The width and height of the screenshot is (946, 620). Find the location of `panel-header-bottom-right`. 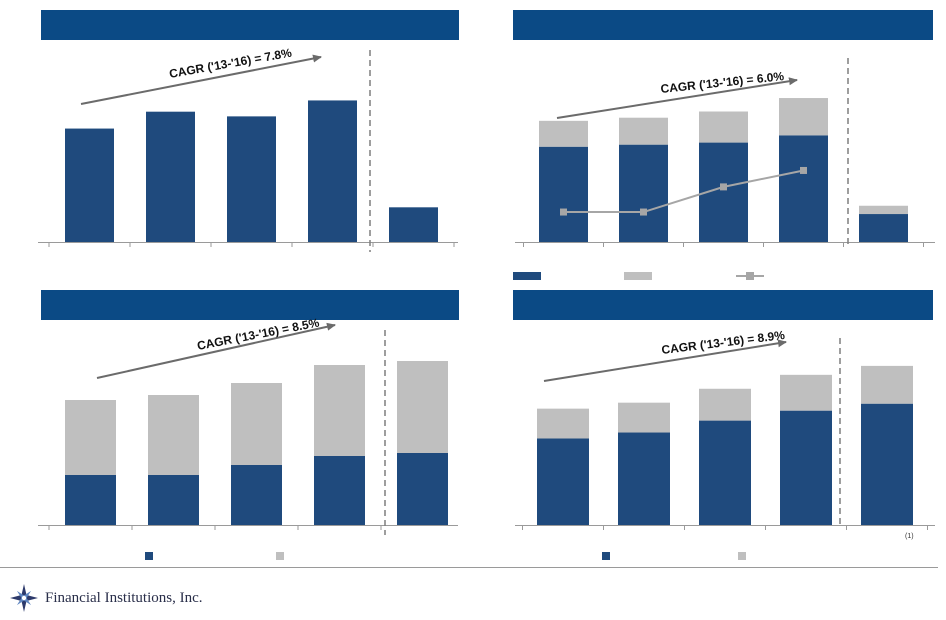

panel-header-bottom-right is located at coordinates (723, 305).